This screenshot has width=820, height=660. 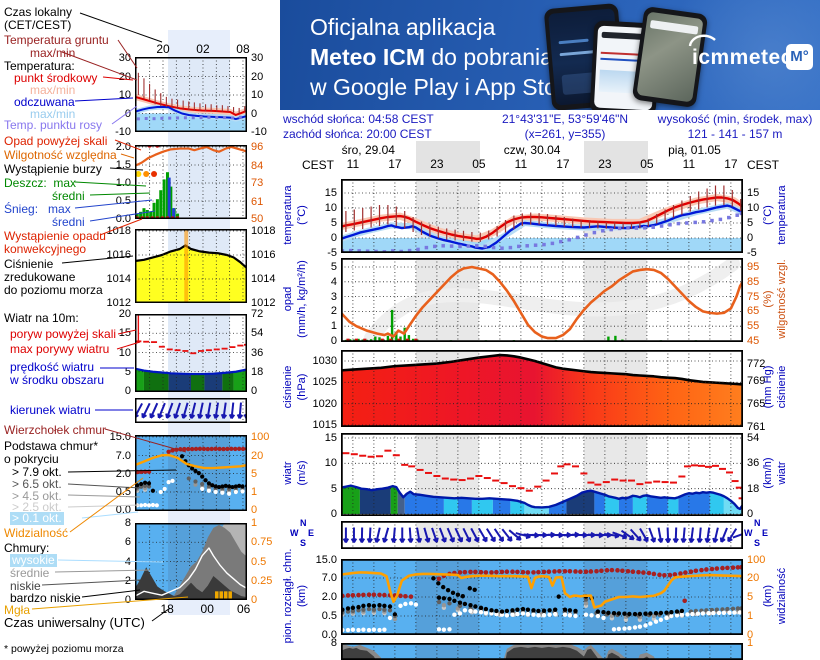 What do you see at coordinates (257, 314) in the screenshot?
I see `m4-ytick-right: 72` at bounding box center [257, 314].